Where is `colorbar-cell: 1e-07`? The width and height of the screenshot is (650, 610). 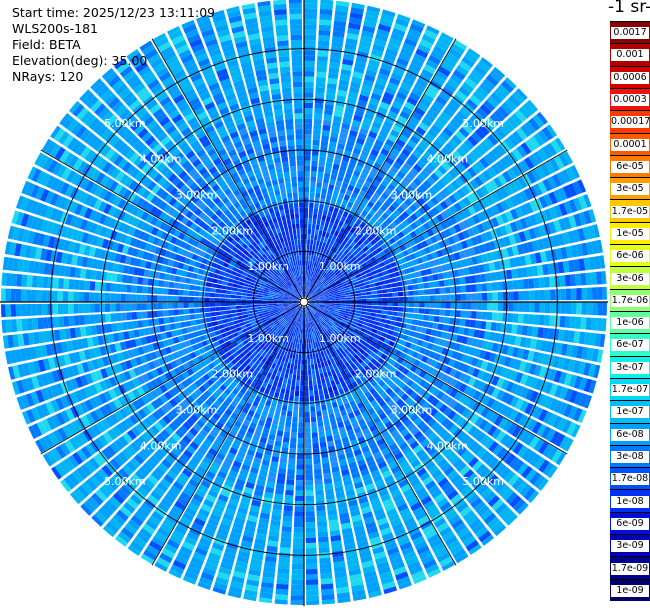 colorbar-cell: 1e-07 is located at coordinates (630, 411).